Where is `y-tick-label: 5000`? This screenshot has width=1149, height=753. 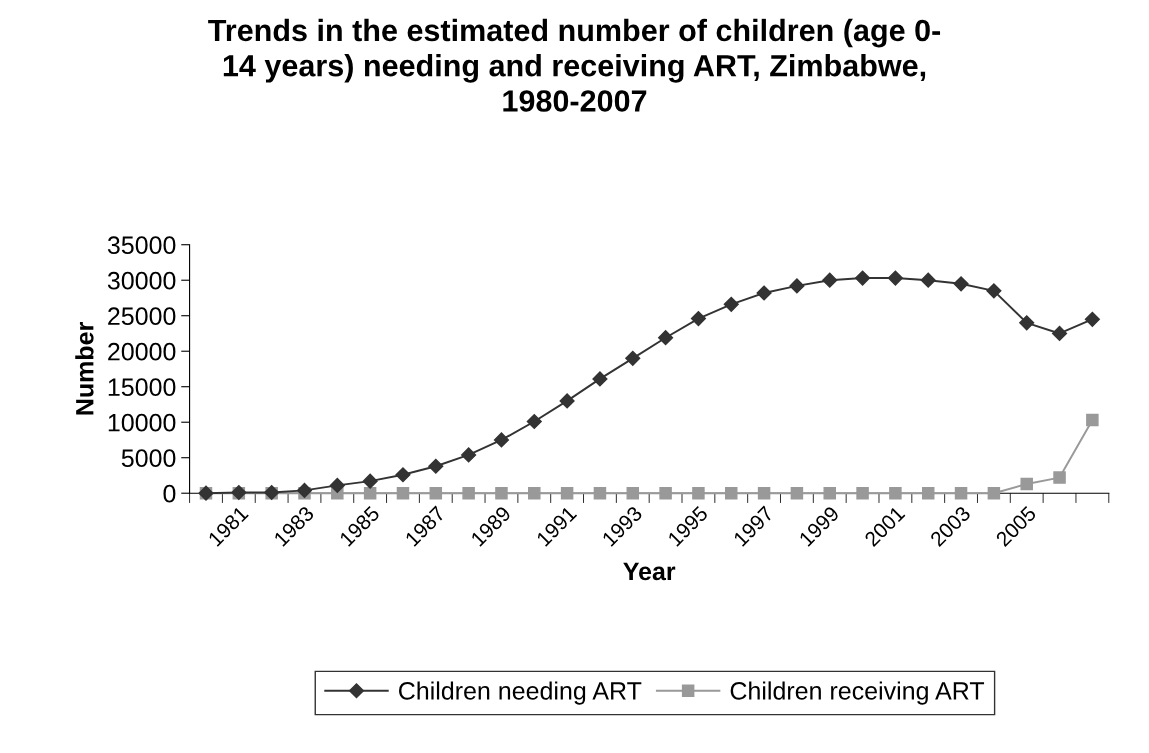
y-tick-label: 5000 is located at coordinates (148, 458).